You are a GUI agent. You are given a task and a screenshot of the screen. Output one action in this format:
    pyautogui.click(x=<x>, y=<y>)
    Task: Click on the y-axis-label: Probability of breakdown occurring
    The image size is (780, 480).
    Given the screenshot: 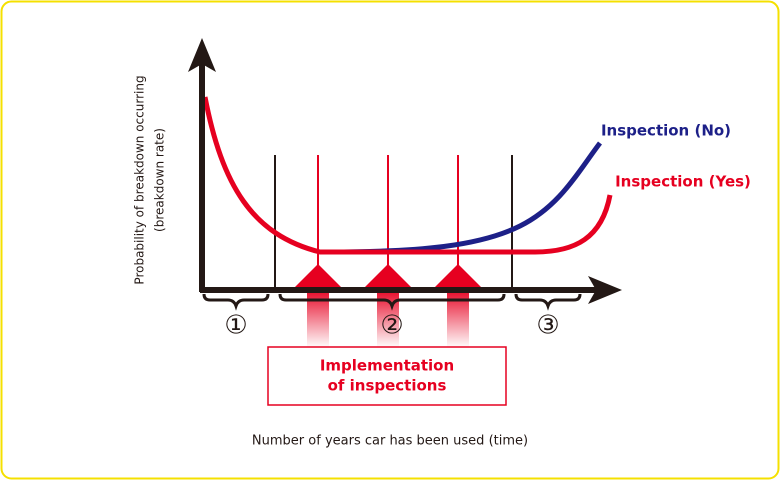 What is the action you would take?
    pyautogui.click(x=140, y=179)
    